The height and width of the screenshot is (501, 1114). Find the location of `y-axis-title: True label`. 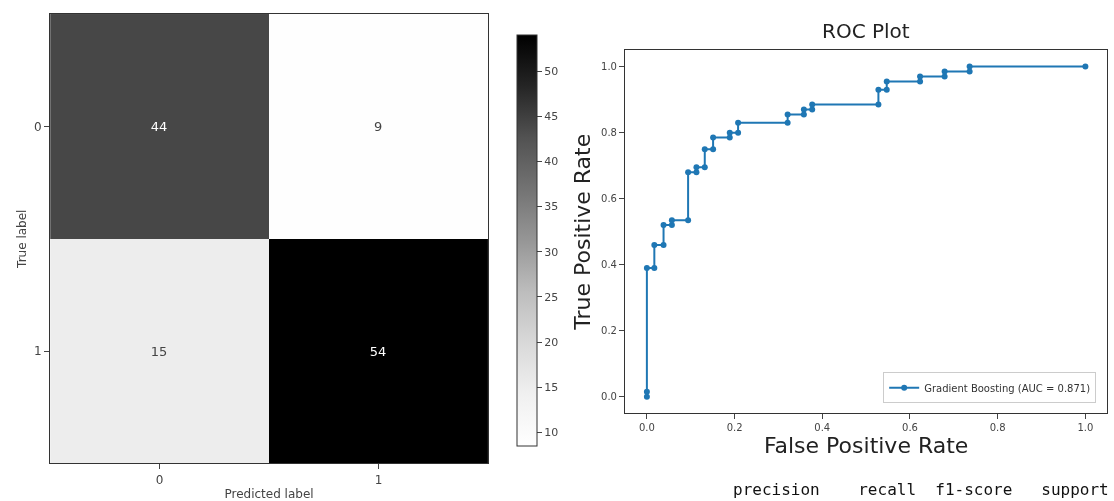

y-axis-title: True label is located at coordinates (22, 239).